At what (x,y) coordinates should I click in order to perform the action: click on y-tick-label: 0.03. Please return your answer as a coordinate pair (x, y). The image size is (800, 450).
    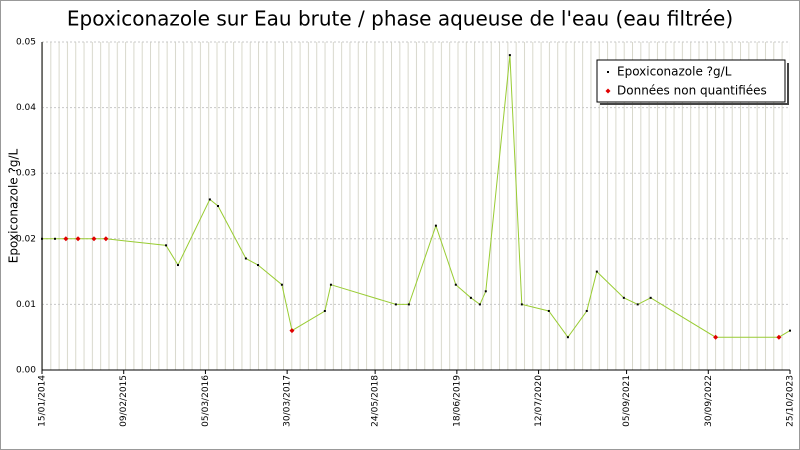
    Looking at the image, I should click on (26, 174).